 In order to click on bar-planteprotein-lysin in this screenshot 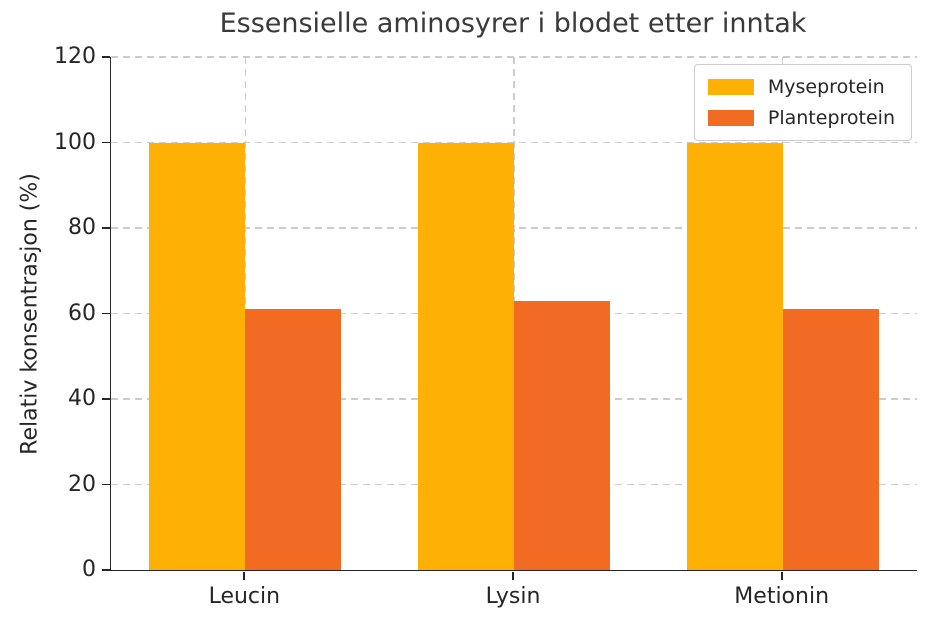, I will do `click(562, 435)`.